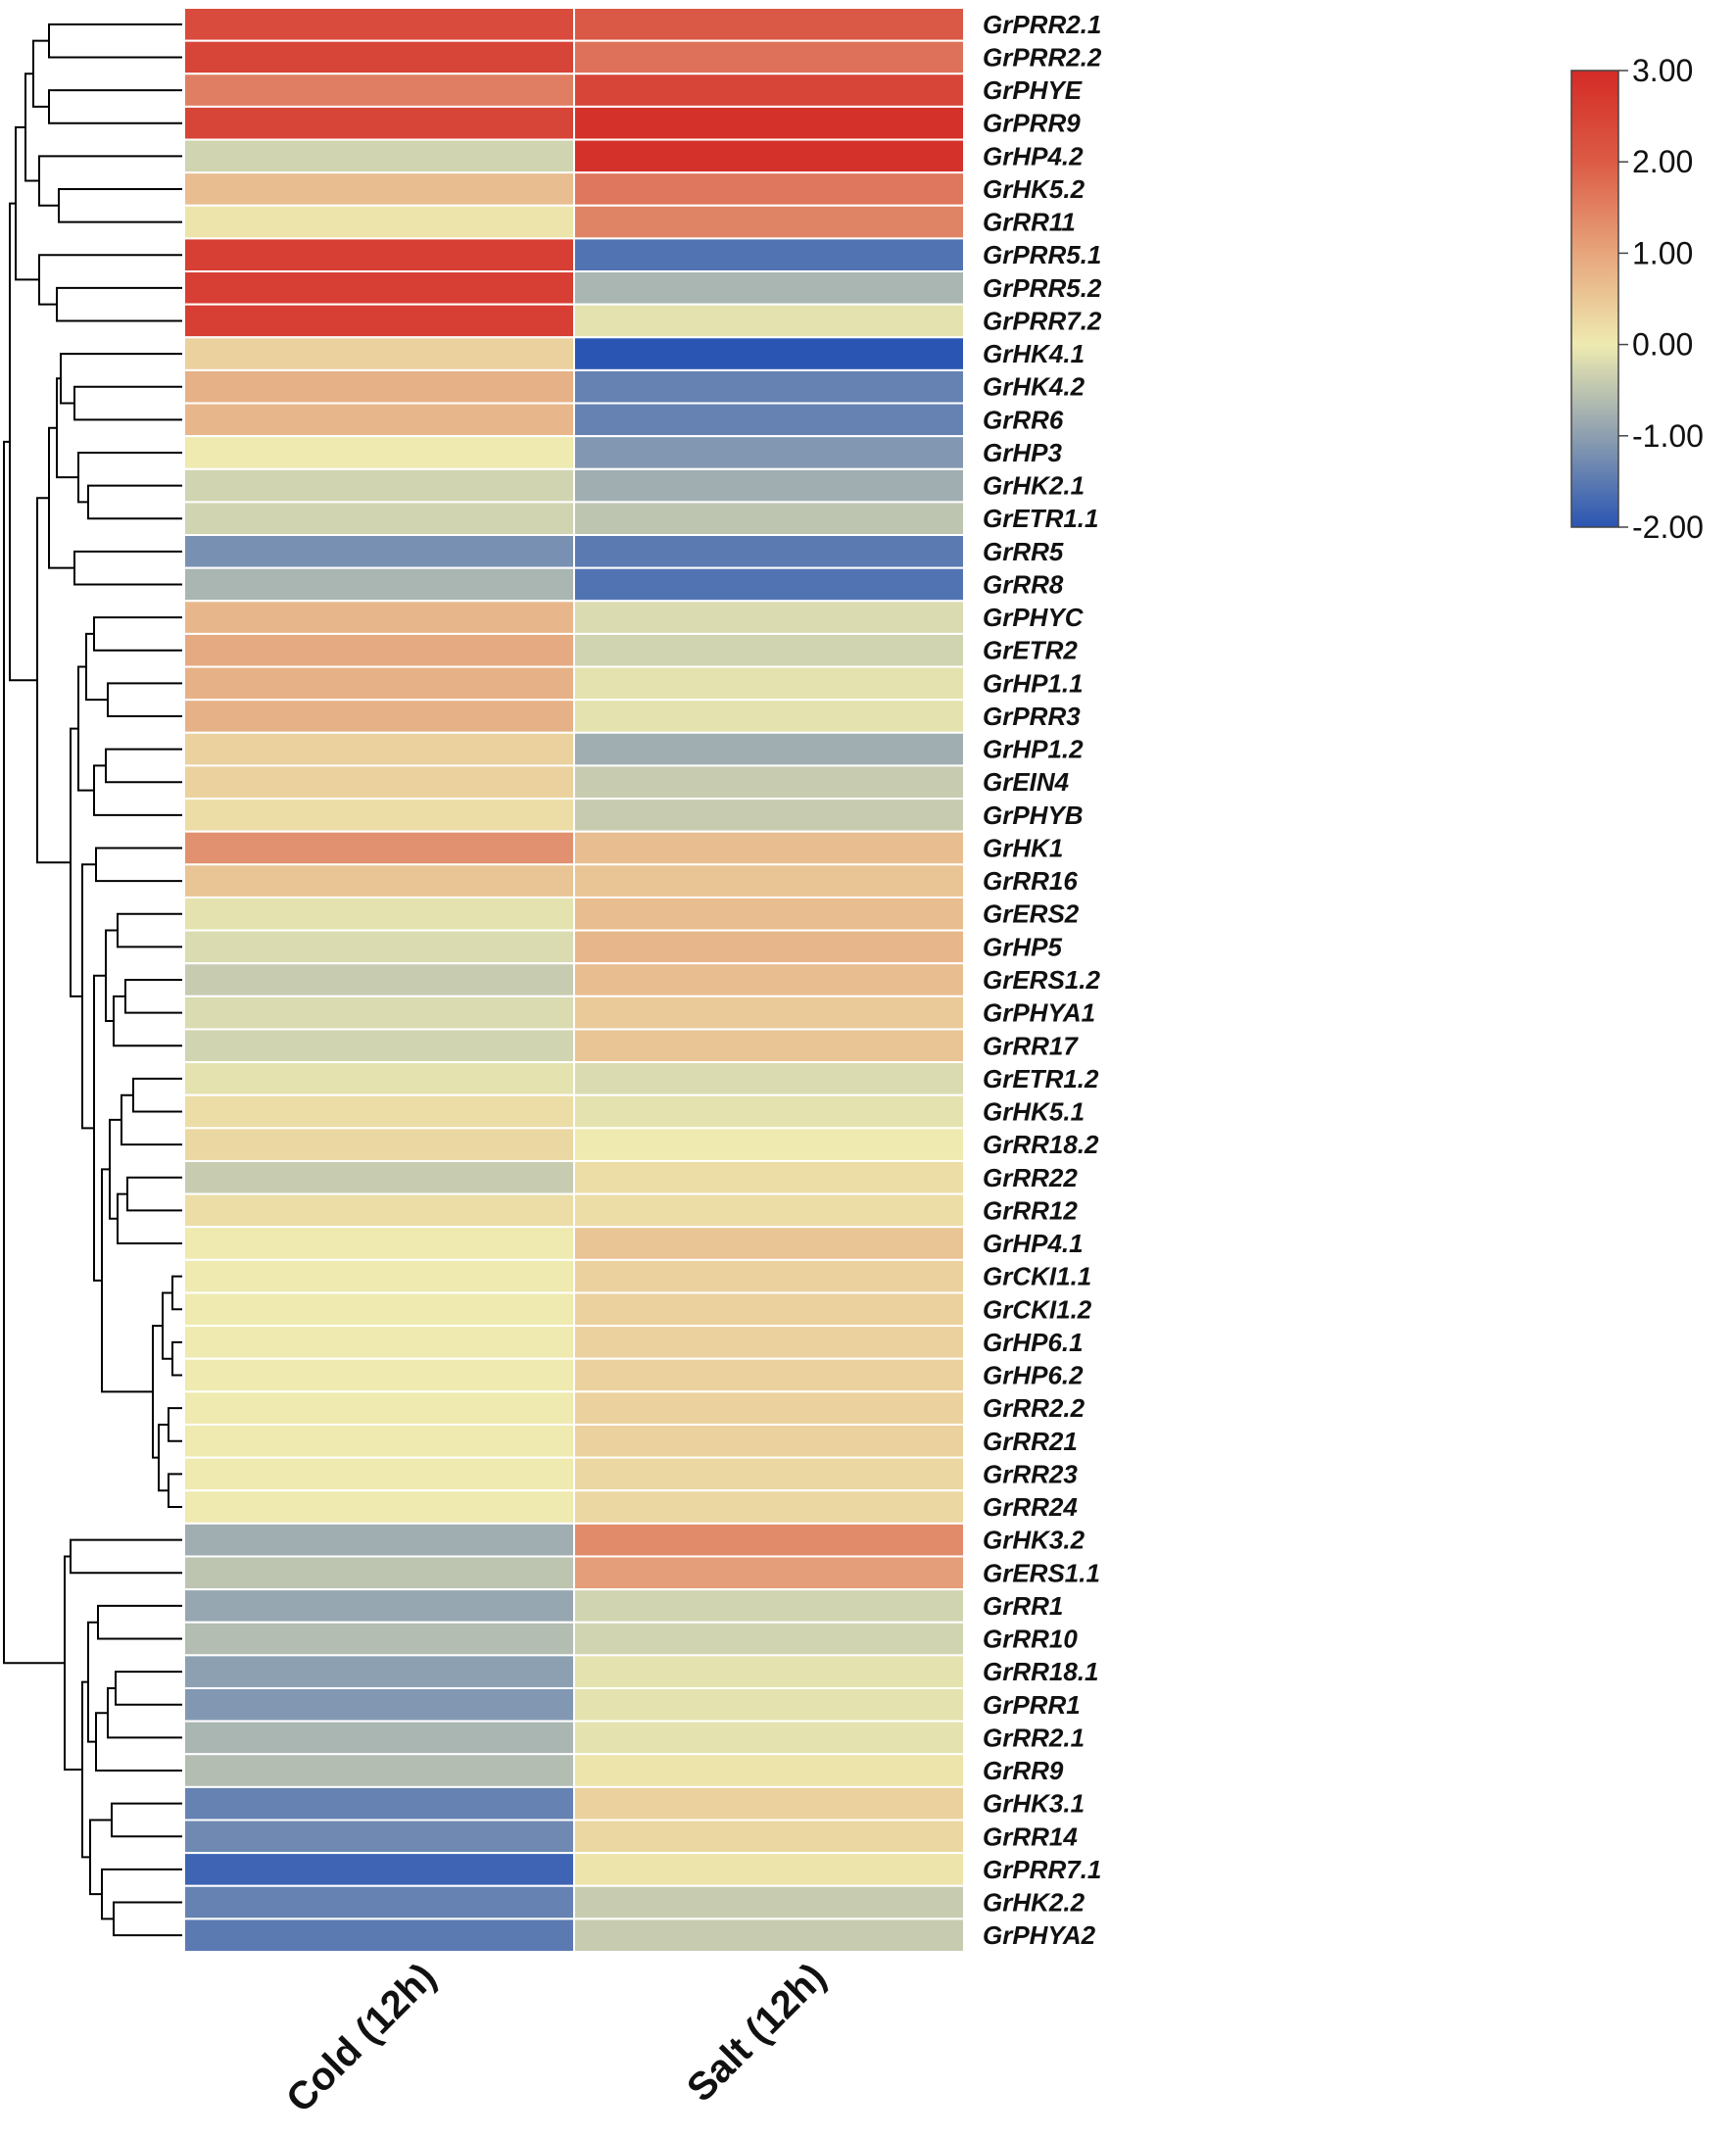  Describe the element at coordinates (1042, 1869) in the screenshot. I see `row-label: GrPRR7.1` at that location.